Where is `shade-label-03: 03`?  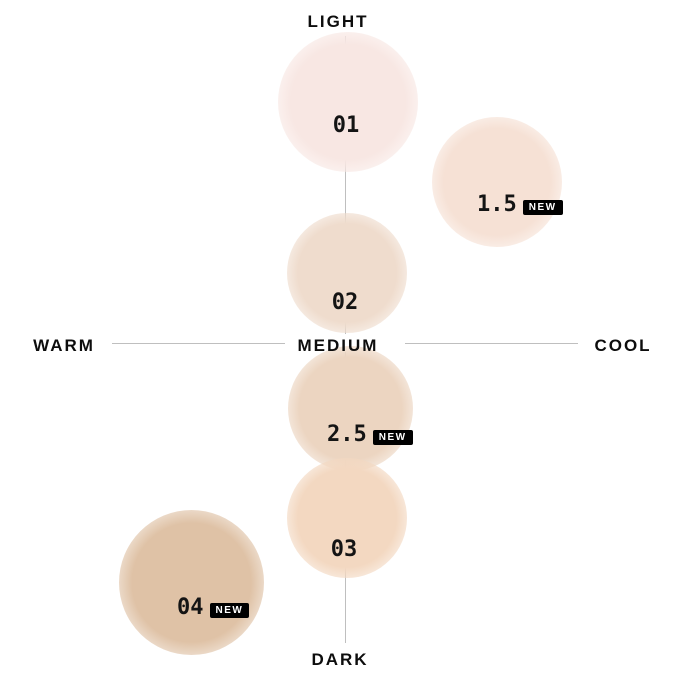 shade-label-03: 03 is located at coordinates (344, 549).